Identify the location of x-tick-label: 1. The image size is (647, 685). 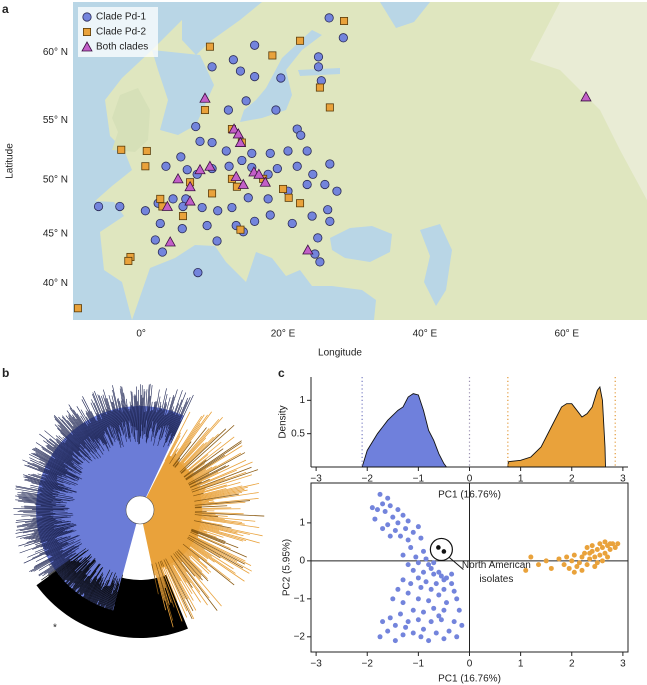
(521, 664).